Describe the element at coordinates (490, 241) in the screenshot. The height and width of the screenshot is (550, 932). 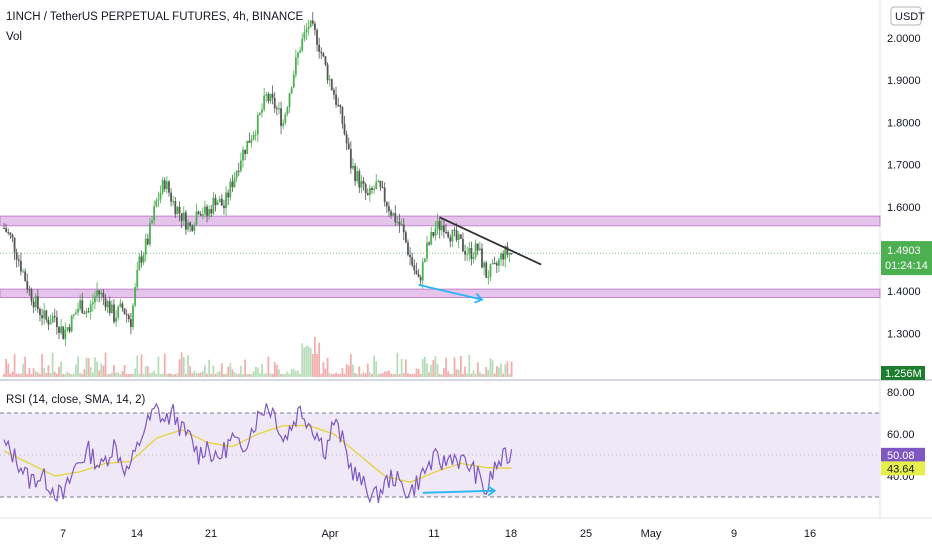
I see `trendline` at that location.